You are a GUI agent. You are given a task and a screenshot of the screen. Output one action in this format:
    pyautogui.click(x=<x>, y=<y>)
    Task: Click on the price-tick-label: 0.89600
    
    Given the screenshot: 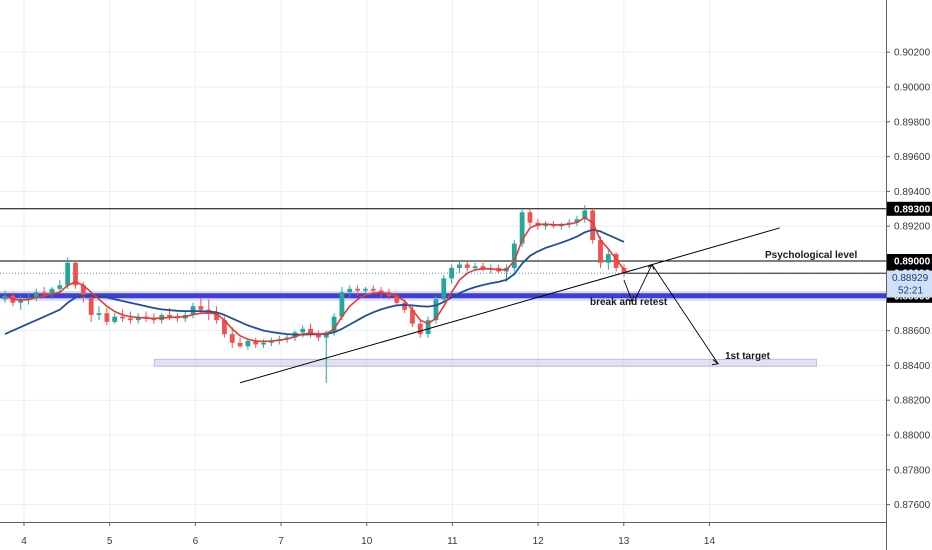 What is the action you would take?
    pyautogui.click(x=912, y=157)
    